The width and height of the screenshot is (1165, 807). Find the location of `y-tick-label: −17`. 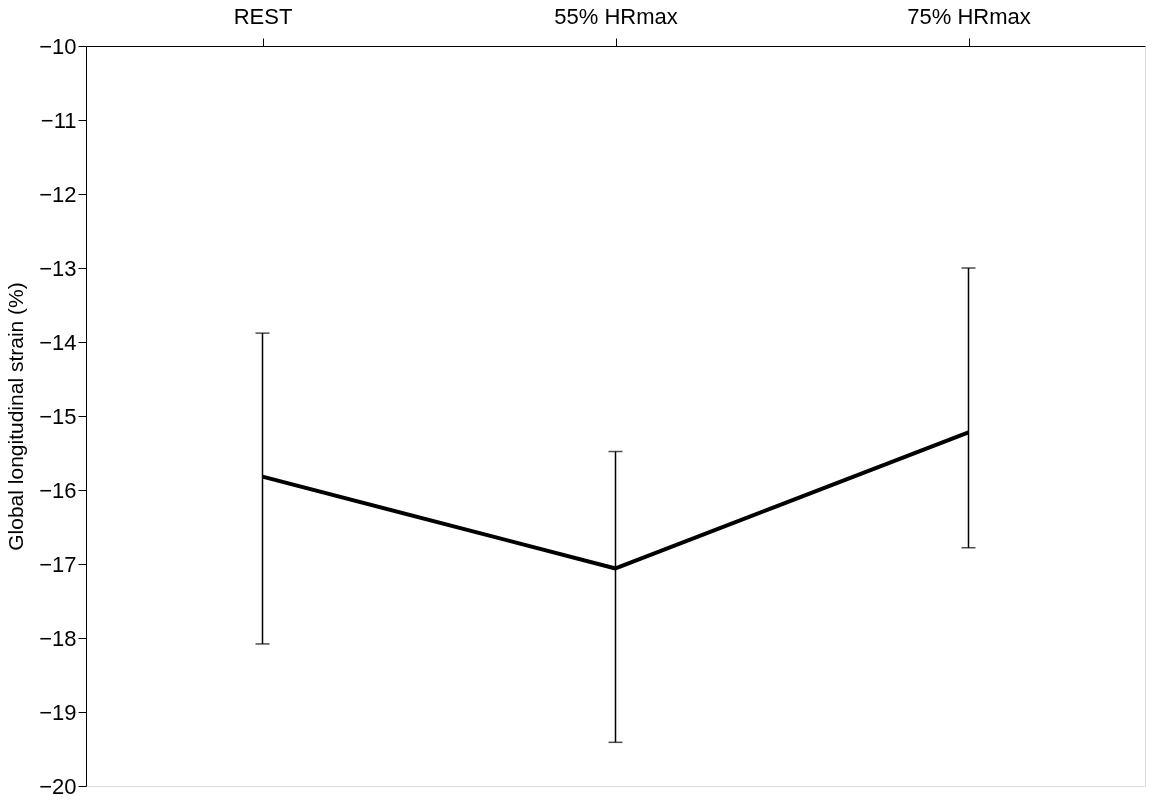

y-tick-label: −17 is located at coordinates (58, 564).